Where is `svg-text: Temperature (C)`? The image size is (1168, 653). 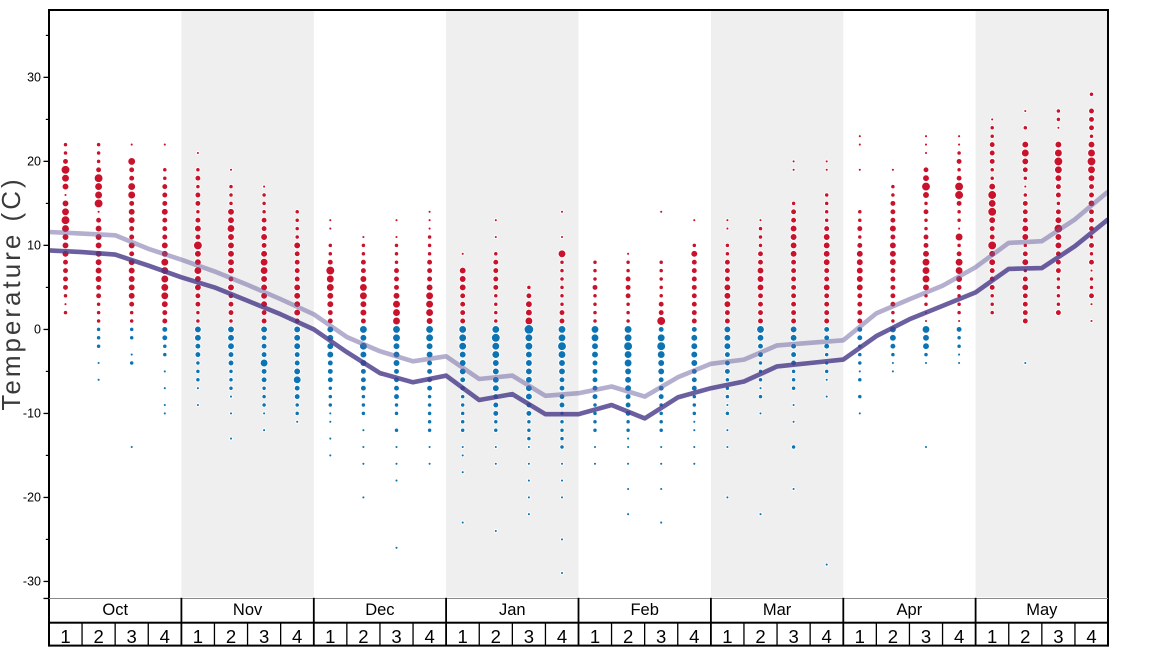
svg-text: Temperature (C) is located at coordinates (13, 293).